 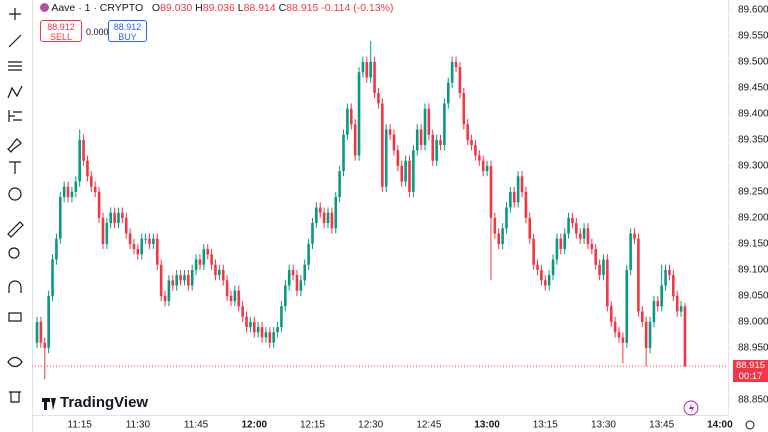 What do you see at coordinates (104, 402) in the screenshot?
I see `logo: TradingView` at bounding box center [104, 402].